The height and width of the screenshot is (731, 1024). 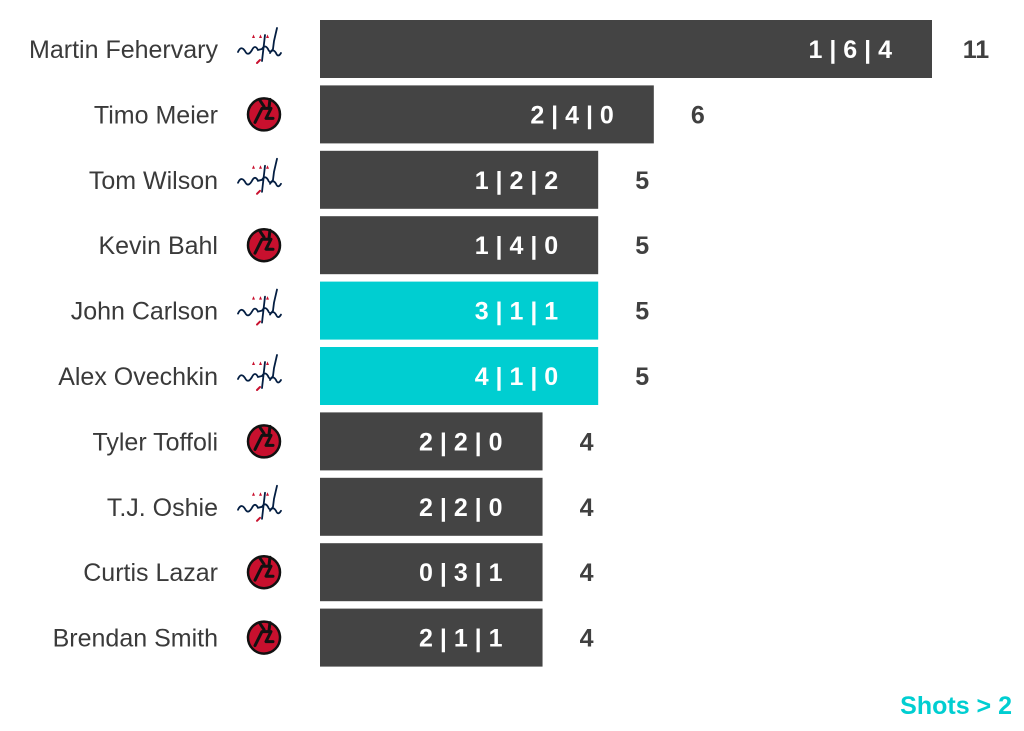 What do you see at coordinates (698, 115) in the screenshot?
I see `total-value-label: 6` at bounding box center [698, 115].